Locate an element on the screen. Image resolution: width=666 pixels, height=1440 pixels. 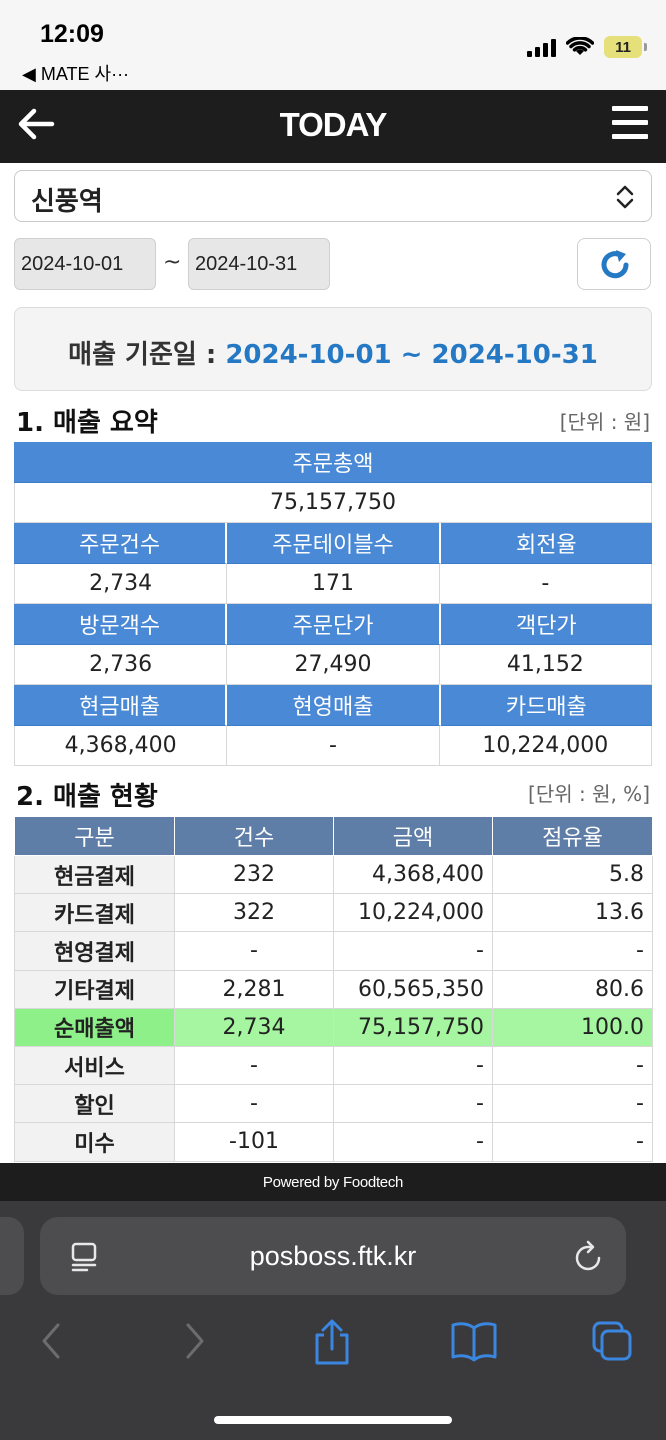
table-header-row: 구분 건수 금액 점유율 is located at coordinates (333, 836).